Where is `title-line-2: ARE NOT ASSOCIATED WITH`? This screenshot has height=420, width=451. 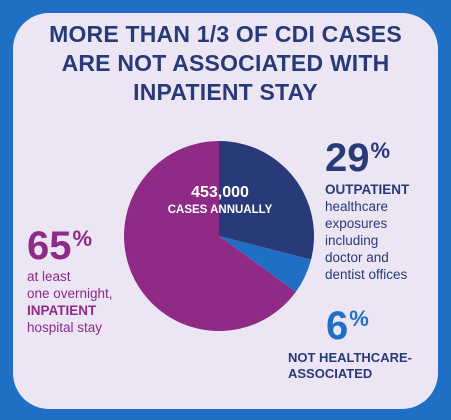 title-line-2: ARE NOT ASSOCIATED WITH is located at coordinates (225, 63).